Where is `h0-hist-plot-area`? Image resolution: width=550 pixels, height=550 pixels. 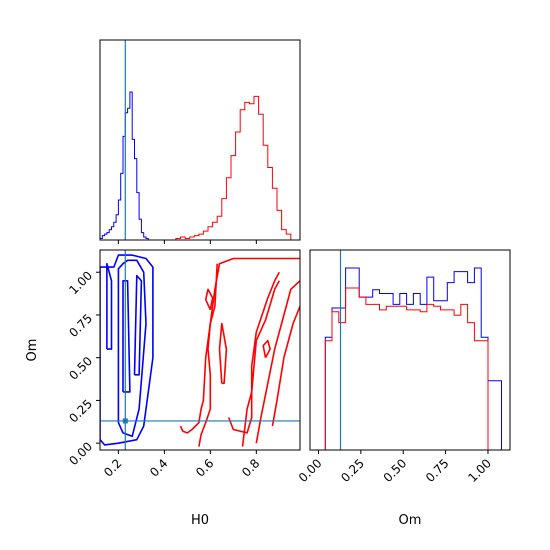
h0-hist-plot-area is located at coordinates (196, 140).